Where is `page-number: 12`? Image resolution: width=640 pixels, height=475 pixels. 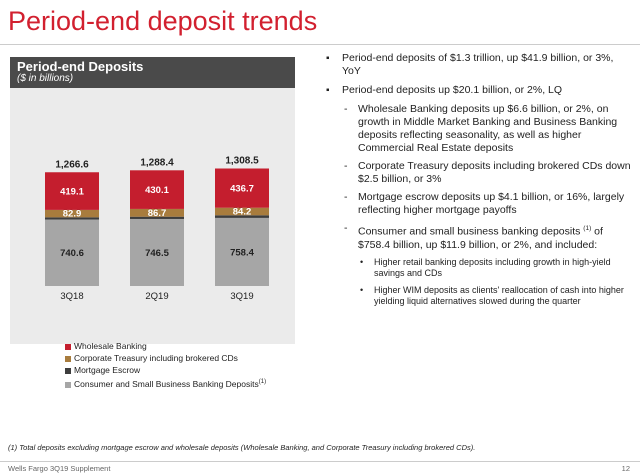
page-number: 12 is located at coordinates (625, 468).